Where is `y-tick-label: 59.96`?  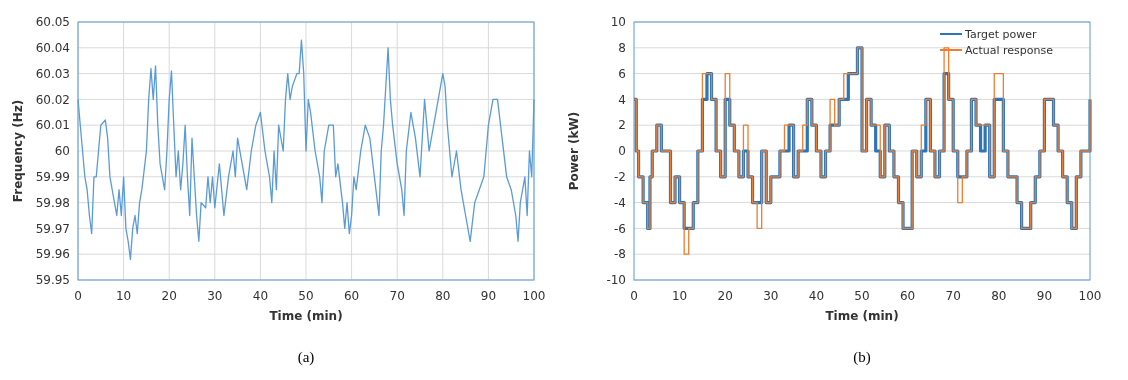 y-tick-label: 59.96 is located at coordinates (52, 254).